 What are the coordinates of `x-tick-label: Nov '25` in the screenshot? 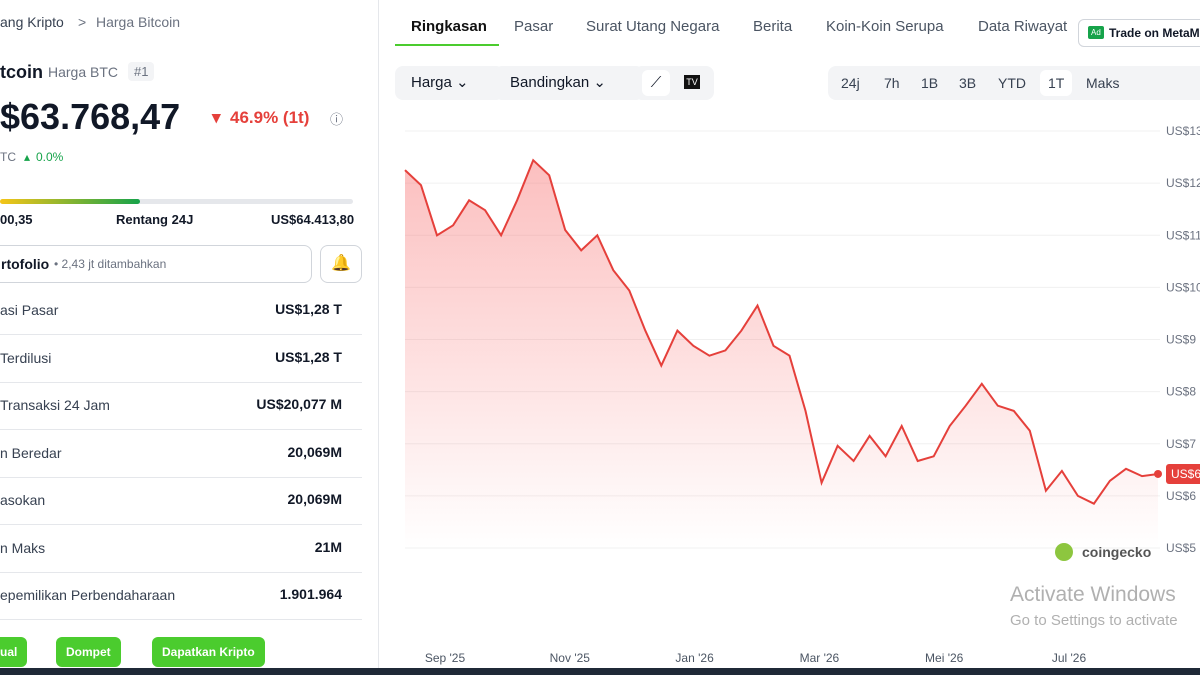 It's located at (570, 658).